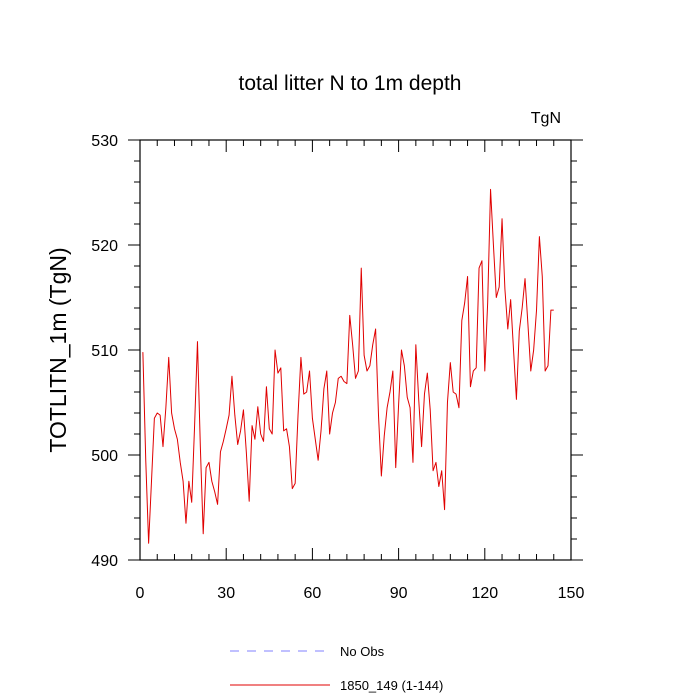 The height and width of the screenshot is (700, 700). I want to click on y-tick-label: 520, so click(104, 246).